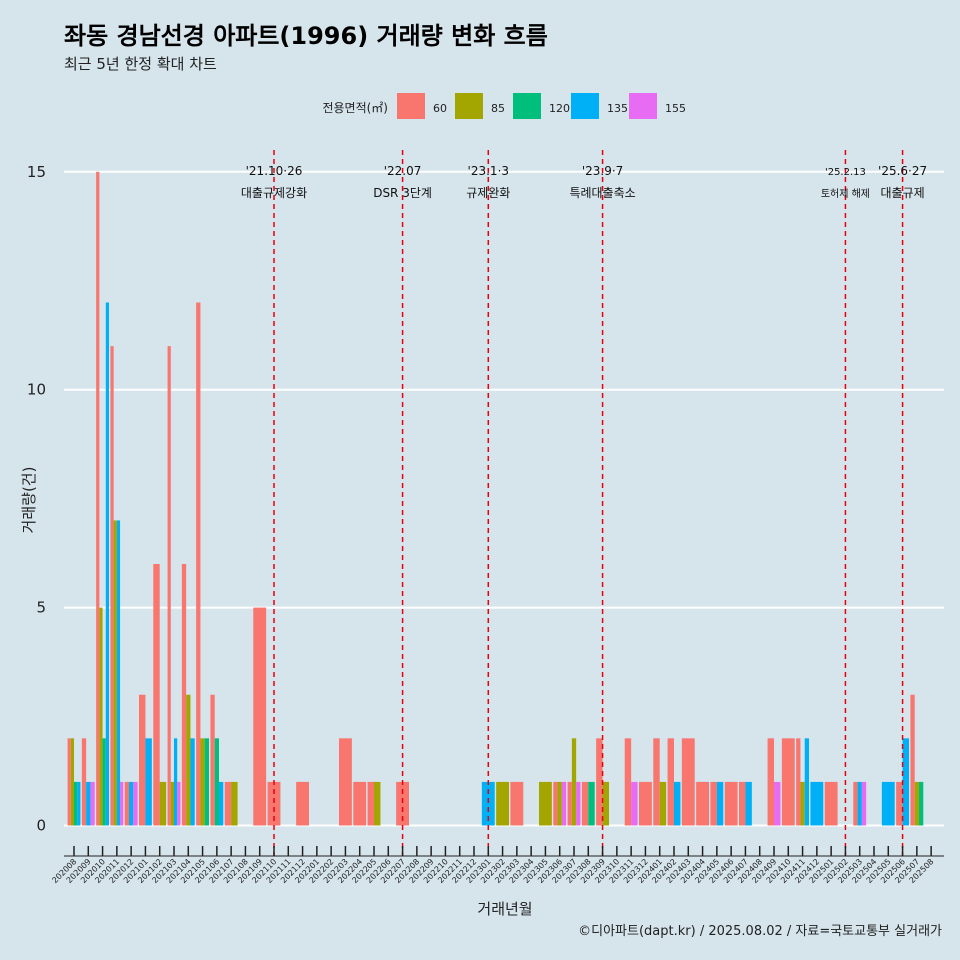 The width and height of the screenshot is (960, 960). I want to click on legend: 전용면적(㎡) 60 85 120 135 155, so click(504, 106).